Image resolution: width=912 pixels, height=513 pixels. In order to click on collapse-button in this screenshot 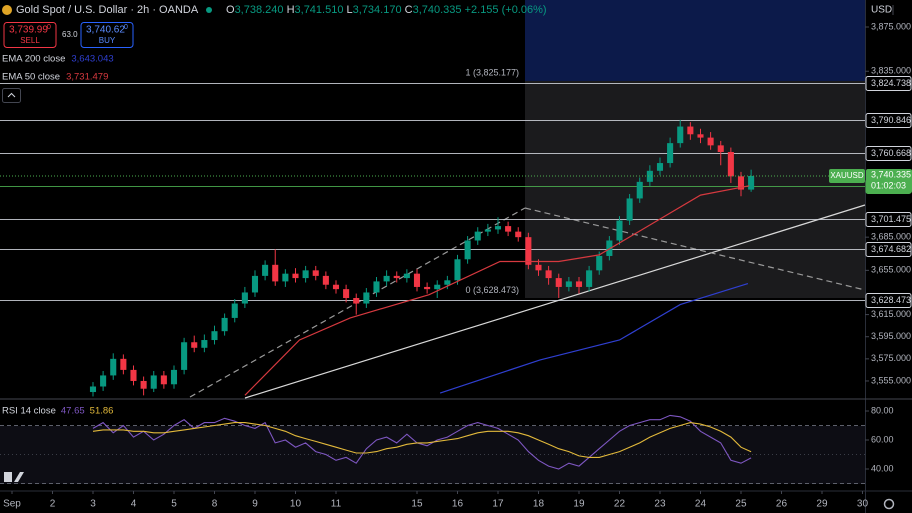, I will do `click(11, 95)`.